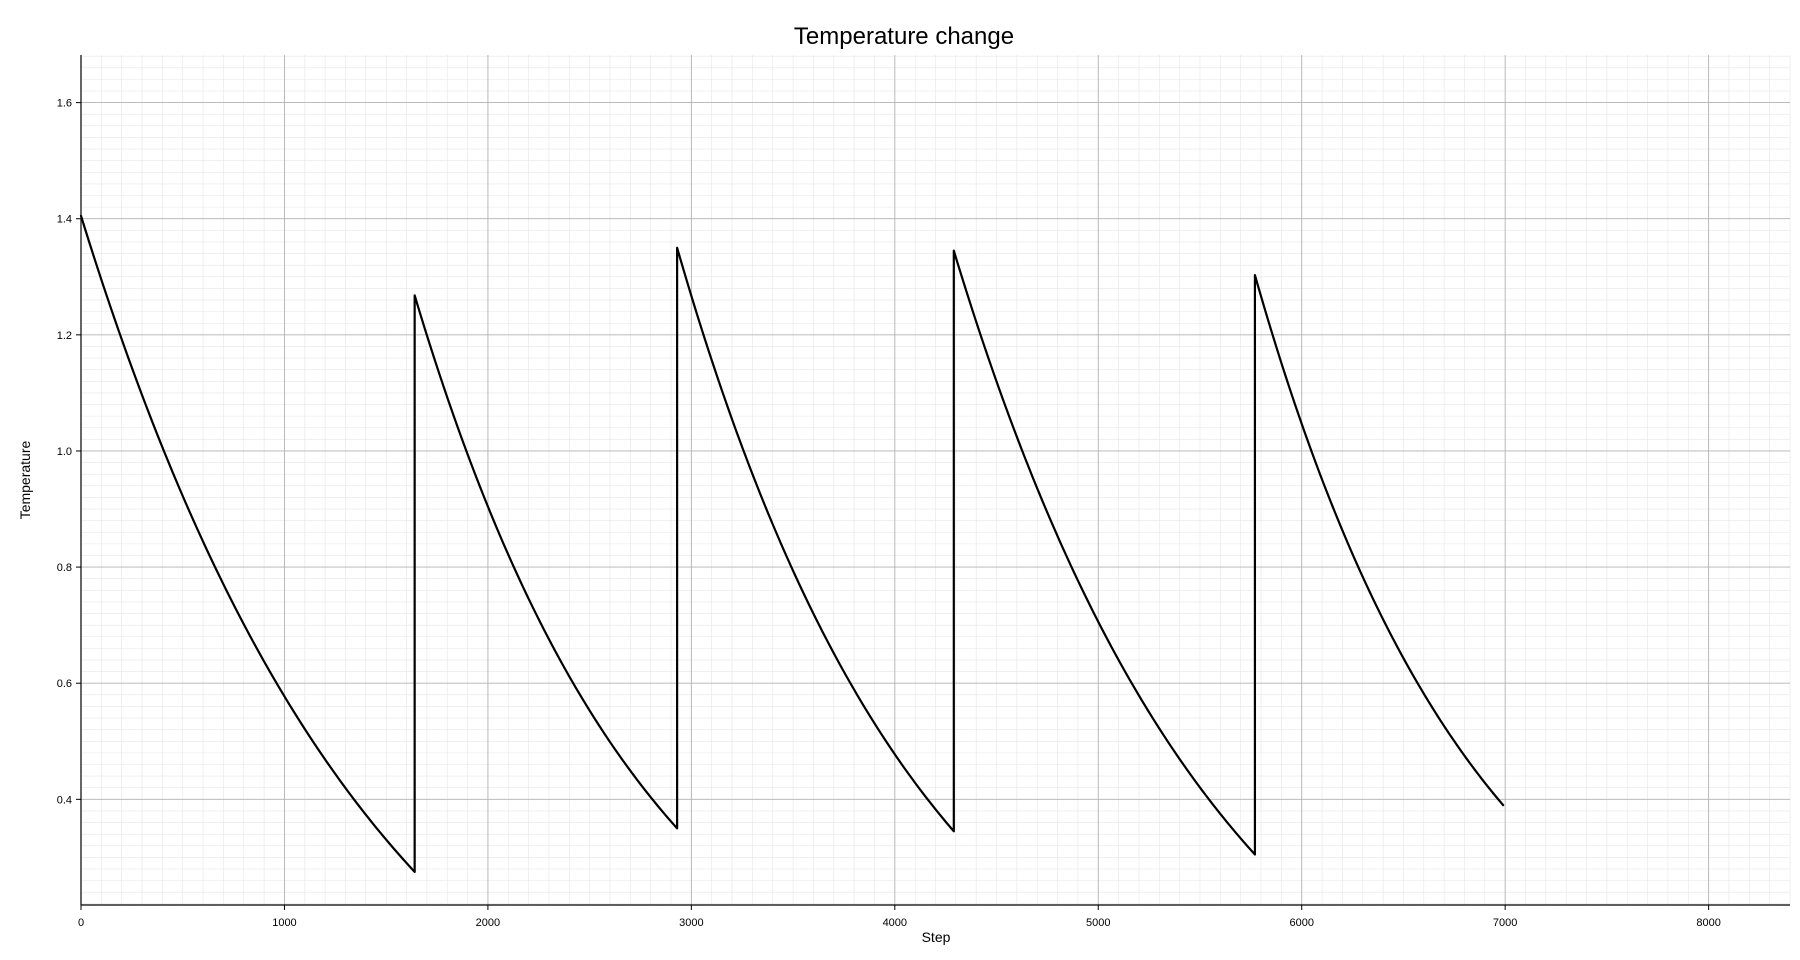 The height and width of the screenshot is (960, 1800). Describe the element at coordinates (1098, 923) in the screenshot. I see `x-tick-label: 5000` at that location.